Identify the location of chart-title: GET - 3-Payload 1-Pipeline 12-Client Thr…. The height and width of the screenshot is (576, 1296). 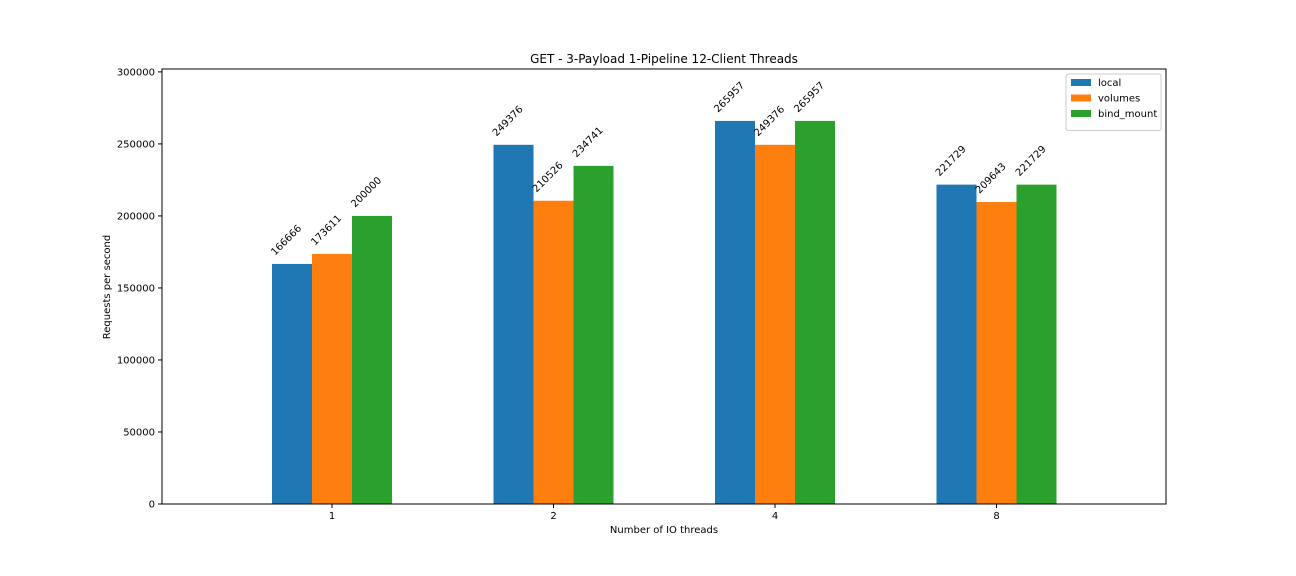
(664, 59).